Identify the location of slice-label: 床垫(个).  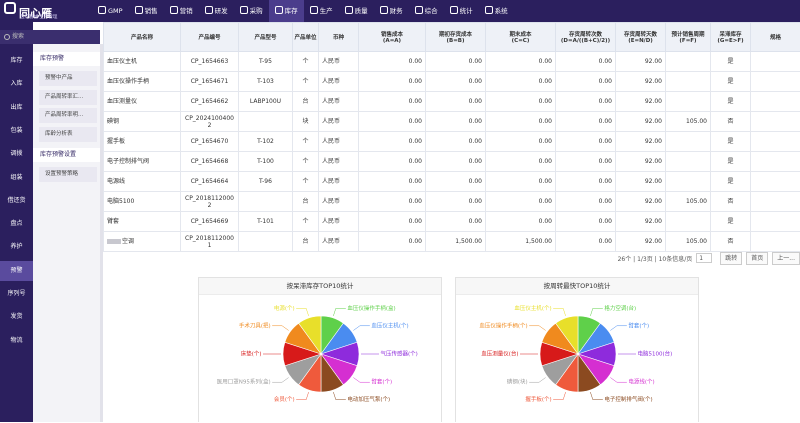
(251, 354).